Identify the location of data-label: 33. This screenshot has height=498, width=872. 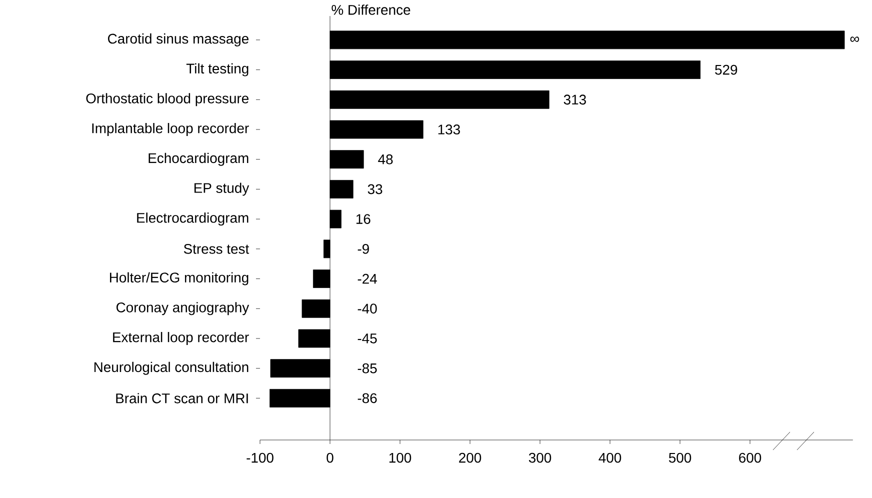
(375, 189).